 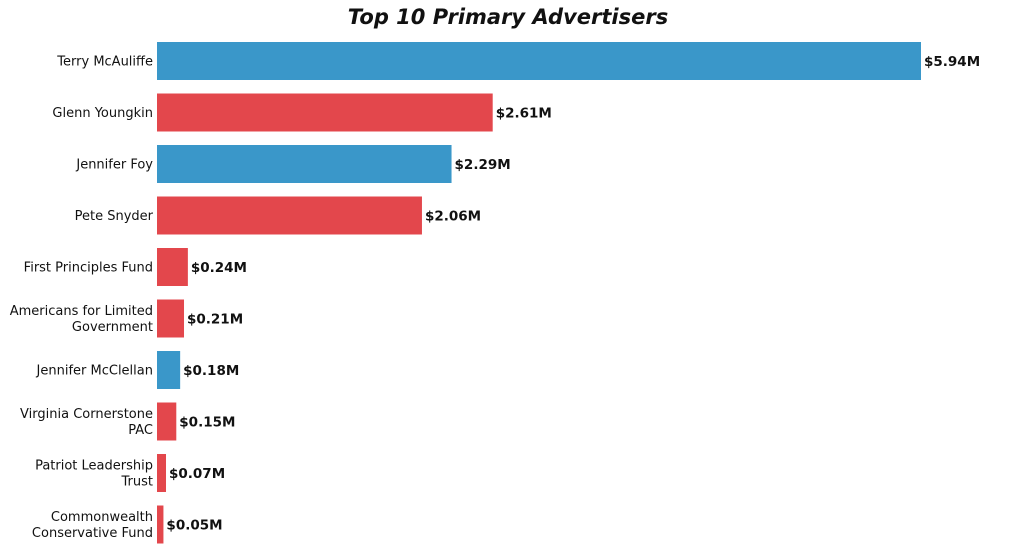 I want to click on category-label-line: Government, so click(x=112, y=327).